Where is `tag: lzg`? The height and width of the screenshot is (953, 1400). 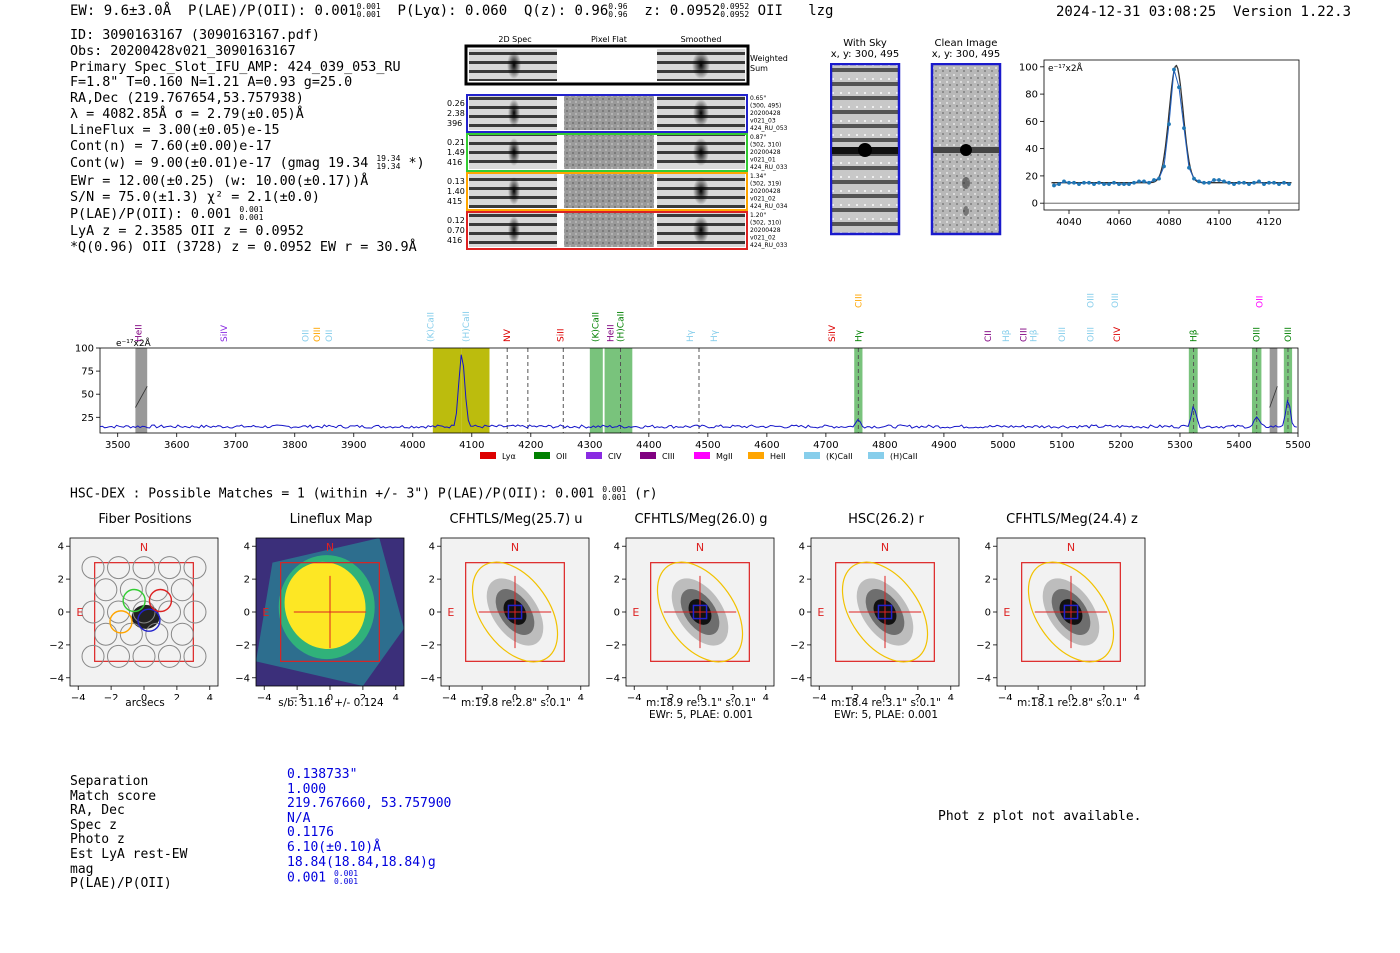 tag: lzg is located at coordinates (821, 11).